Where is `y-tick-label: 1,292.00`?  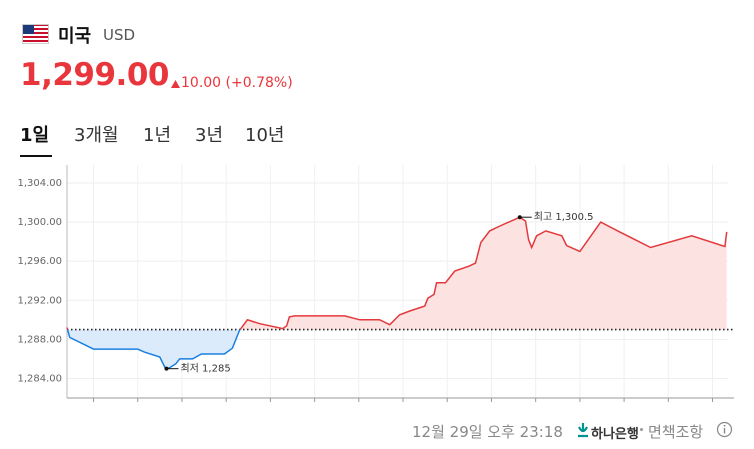 y-tick-label: 1,292.00 is located at coordinates (39, 300).